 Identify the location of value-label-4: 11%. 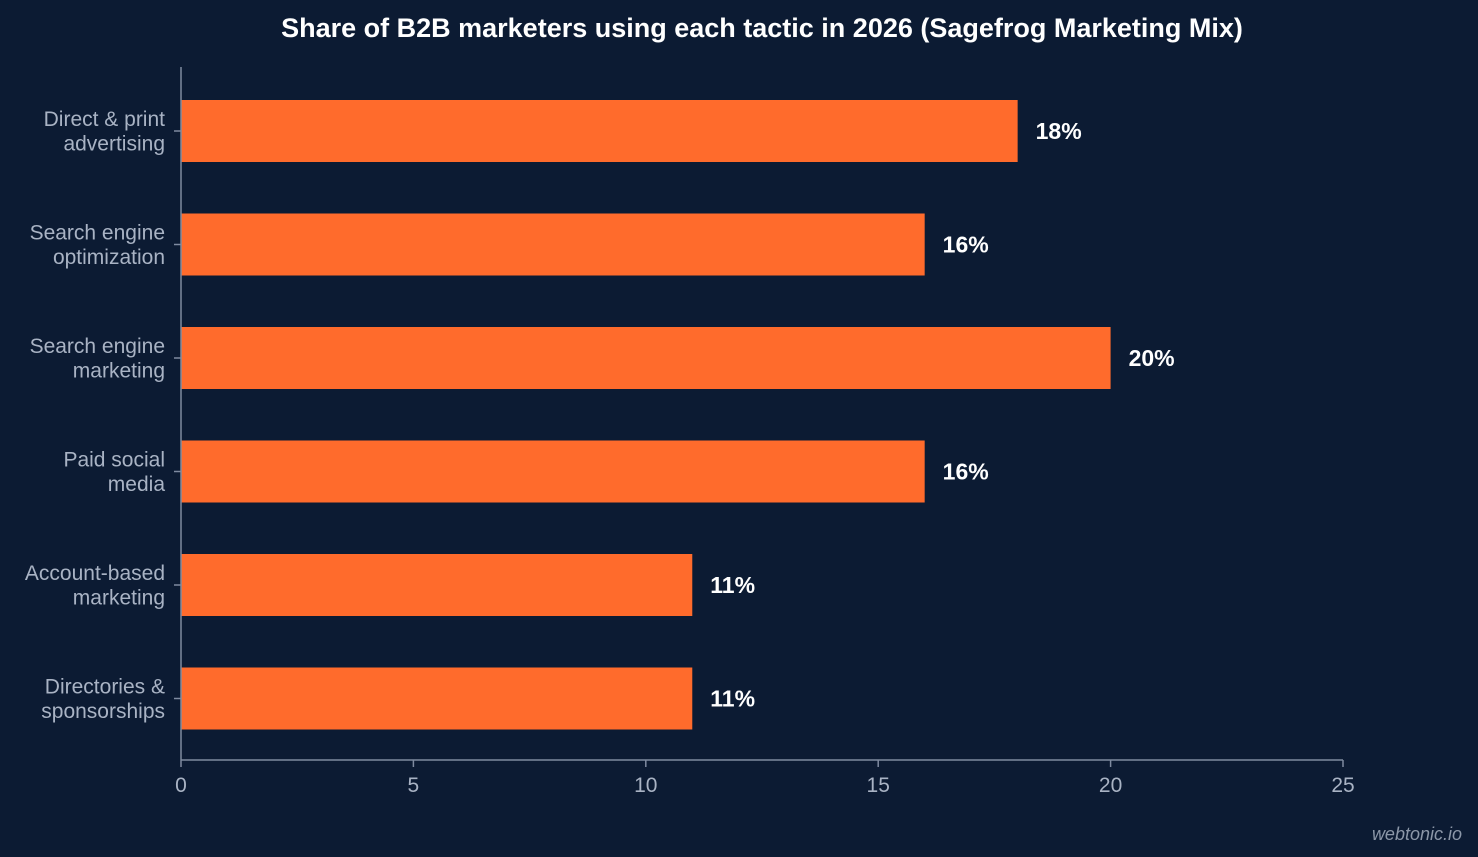
(732, 585).